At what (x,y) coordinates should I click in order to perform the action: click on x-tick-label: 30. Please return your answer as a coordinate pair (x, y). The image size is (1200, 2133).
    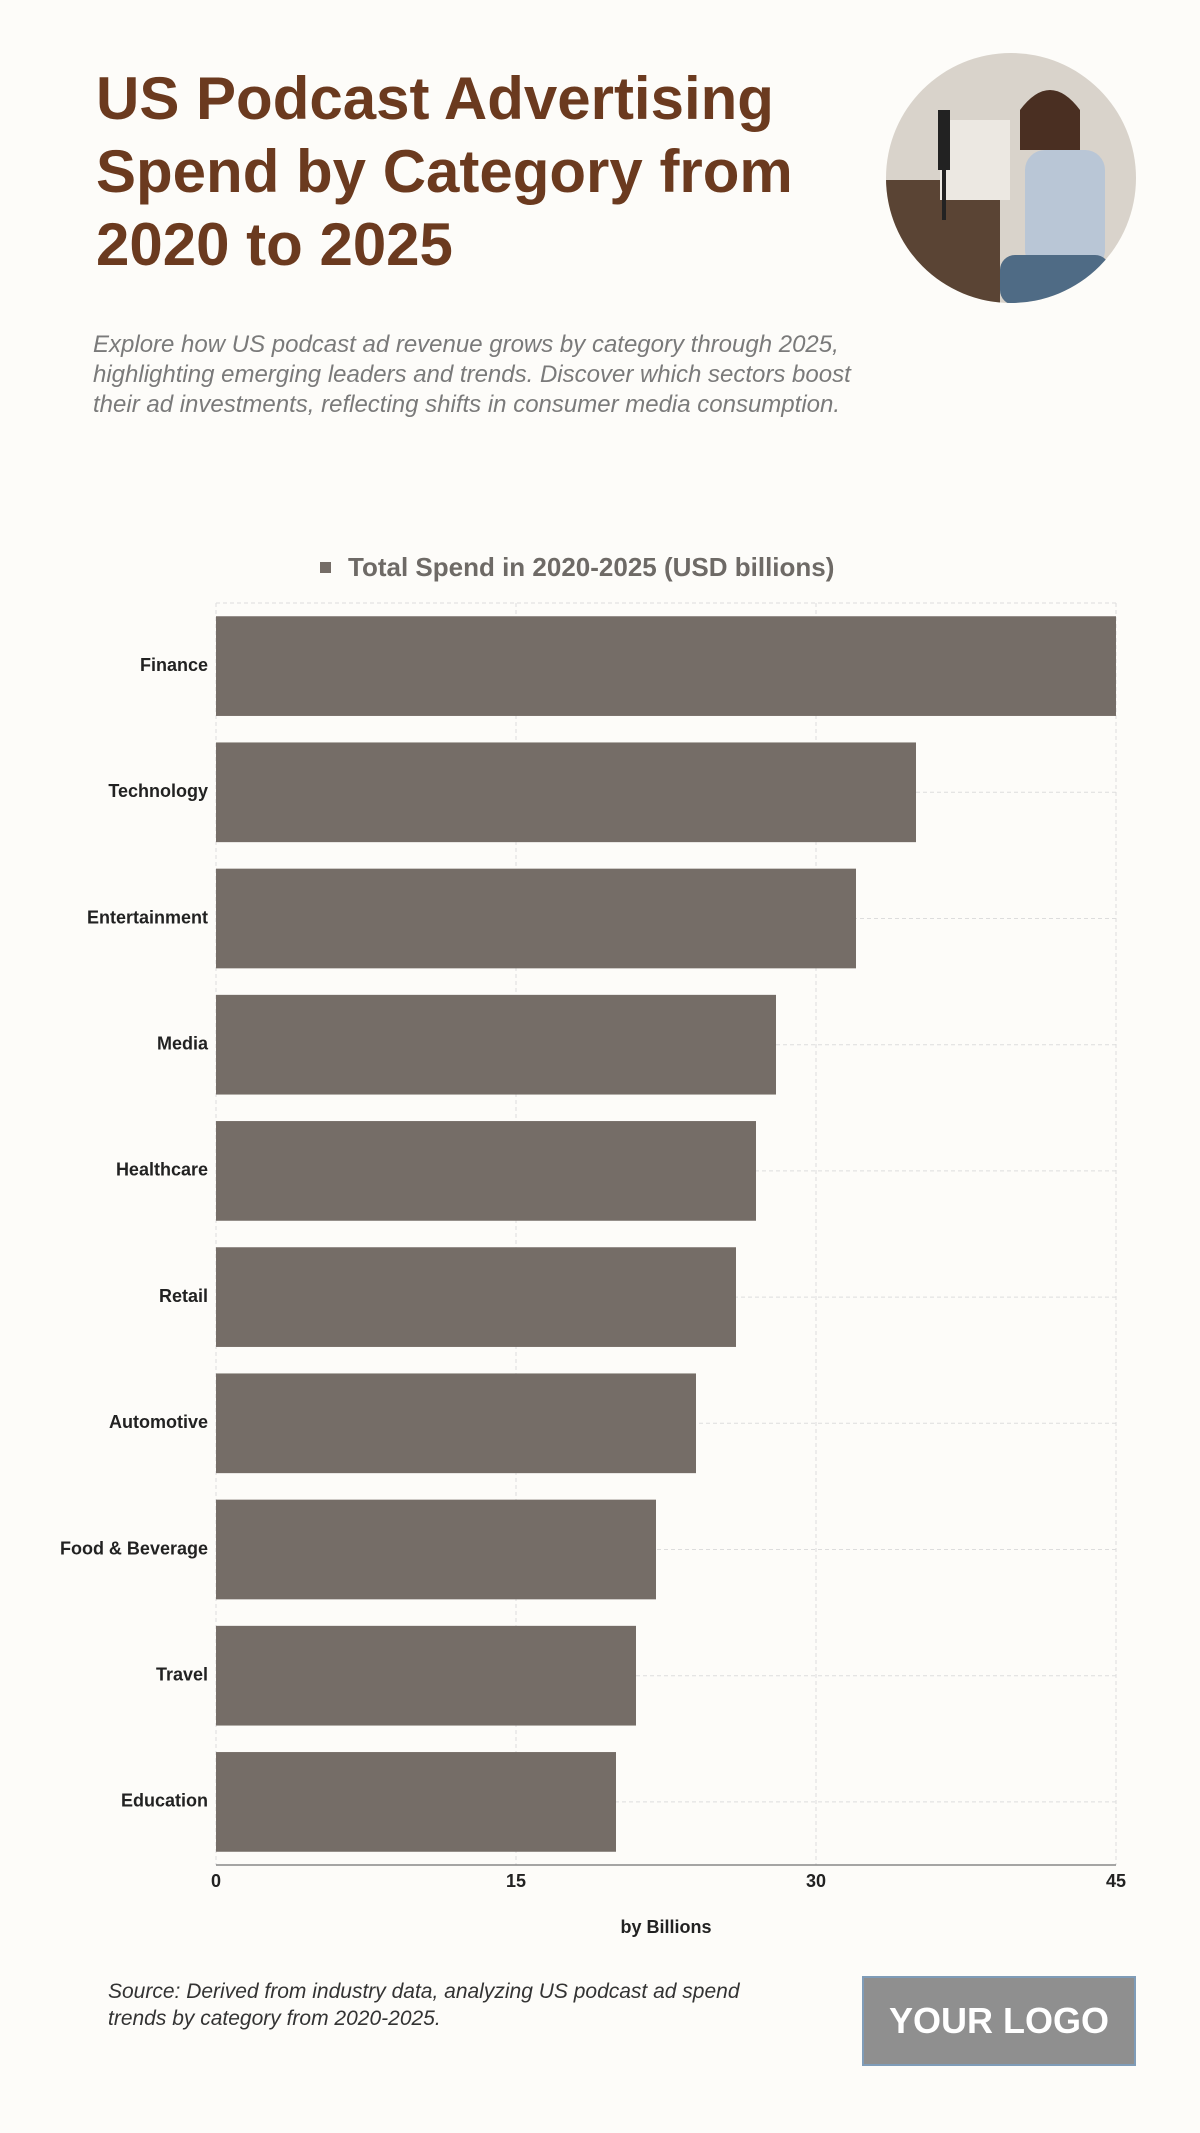
    Looking at the image, I should click on (816, 1881).